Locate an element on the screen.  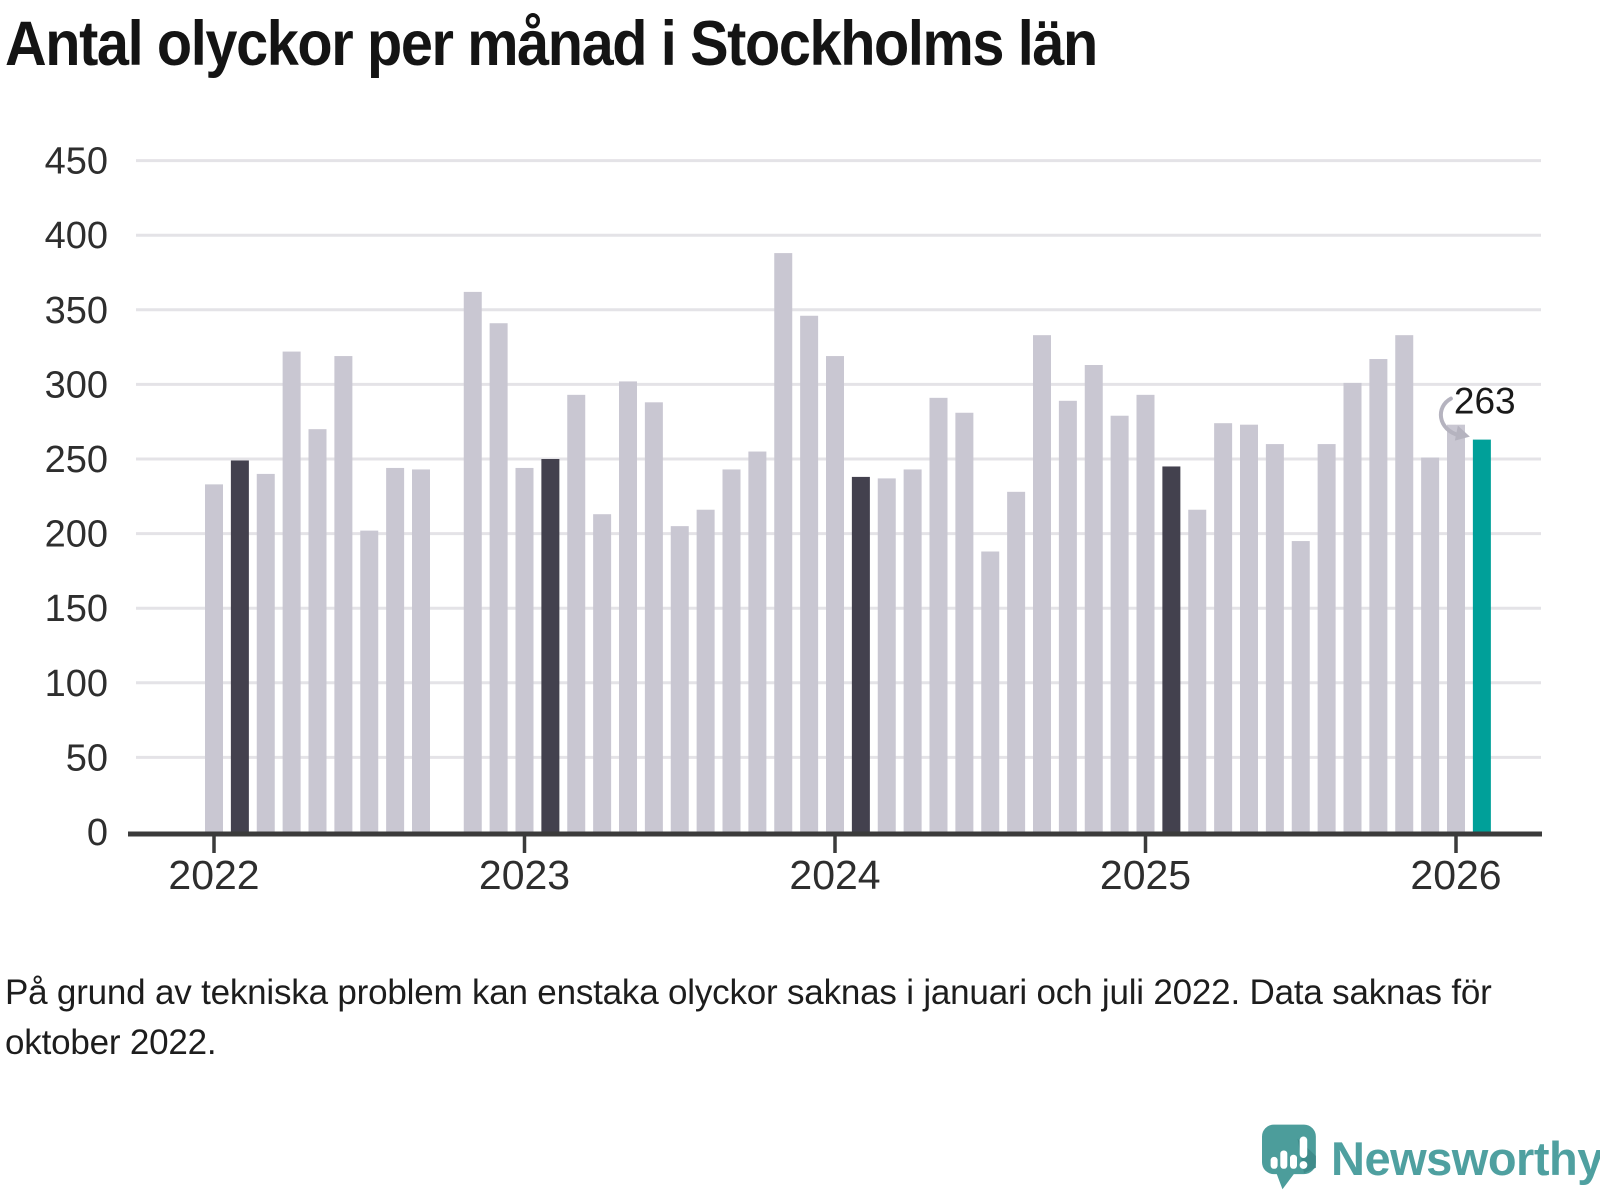
y-axis-label: 100 is located at coordinates (76, 684).